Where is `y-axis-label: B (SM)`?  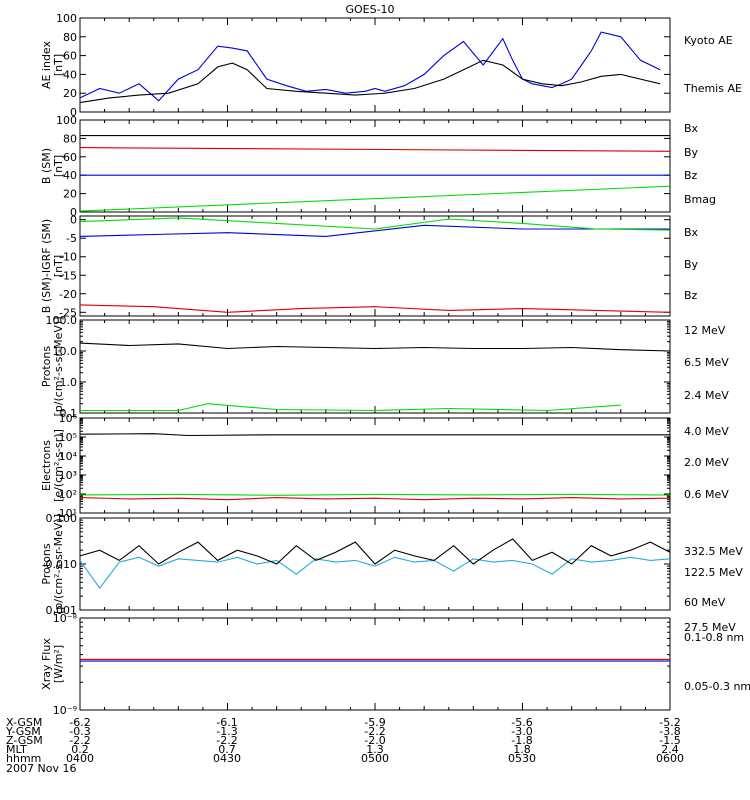
y-axis-label: B (SM) is located at coordinates (46, 166).